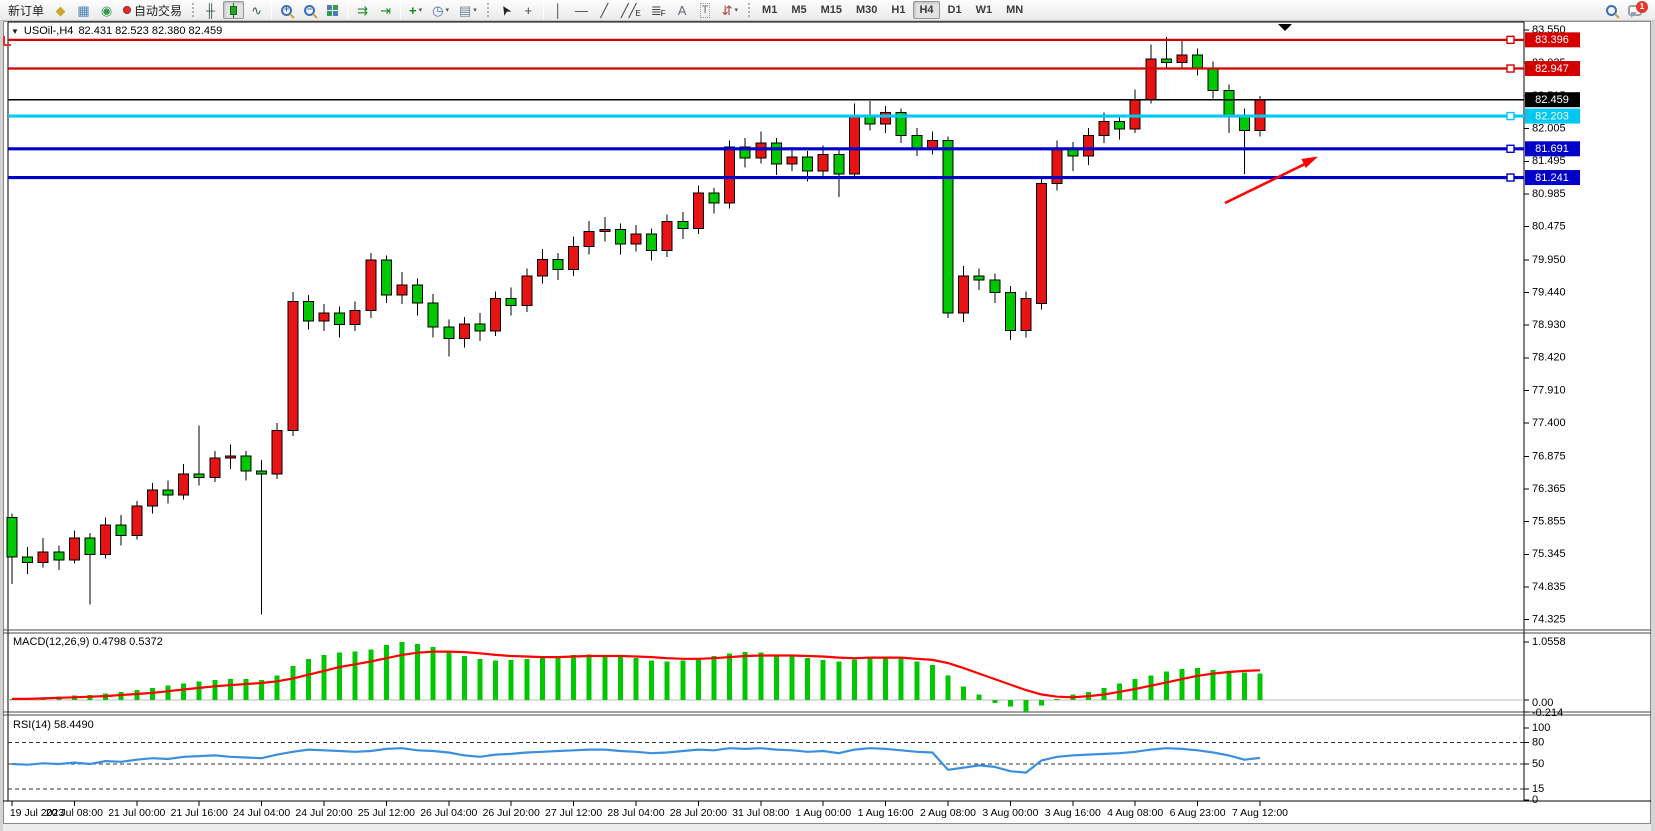 The height and width of the screenshot is (831, 1655). What do you see at coordinates (26, 10) in the screenshot?
I see `new-order-button: 新订单` at bounding box center [26, 10].